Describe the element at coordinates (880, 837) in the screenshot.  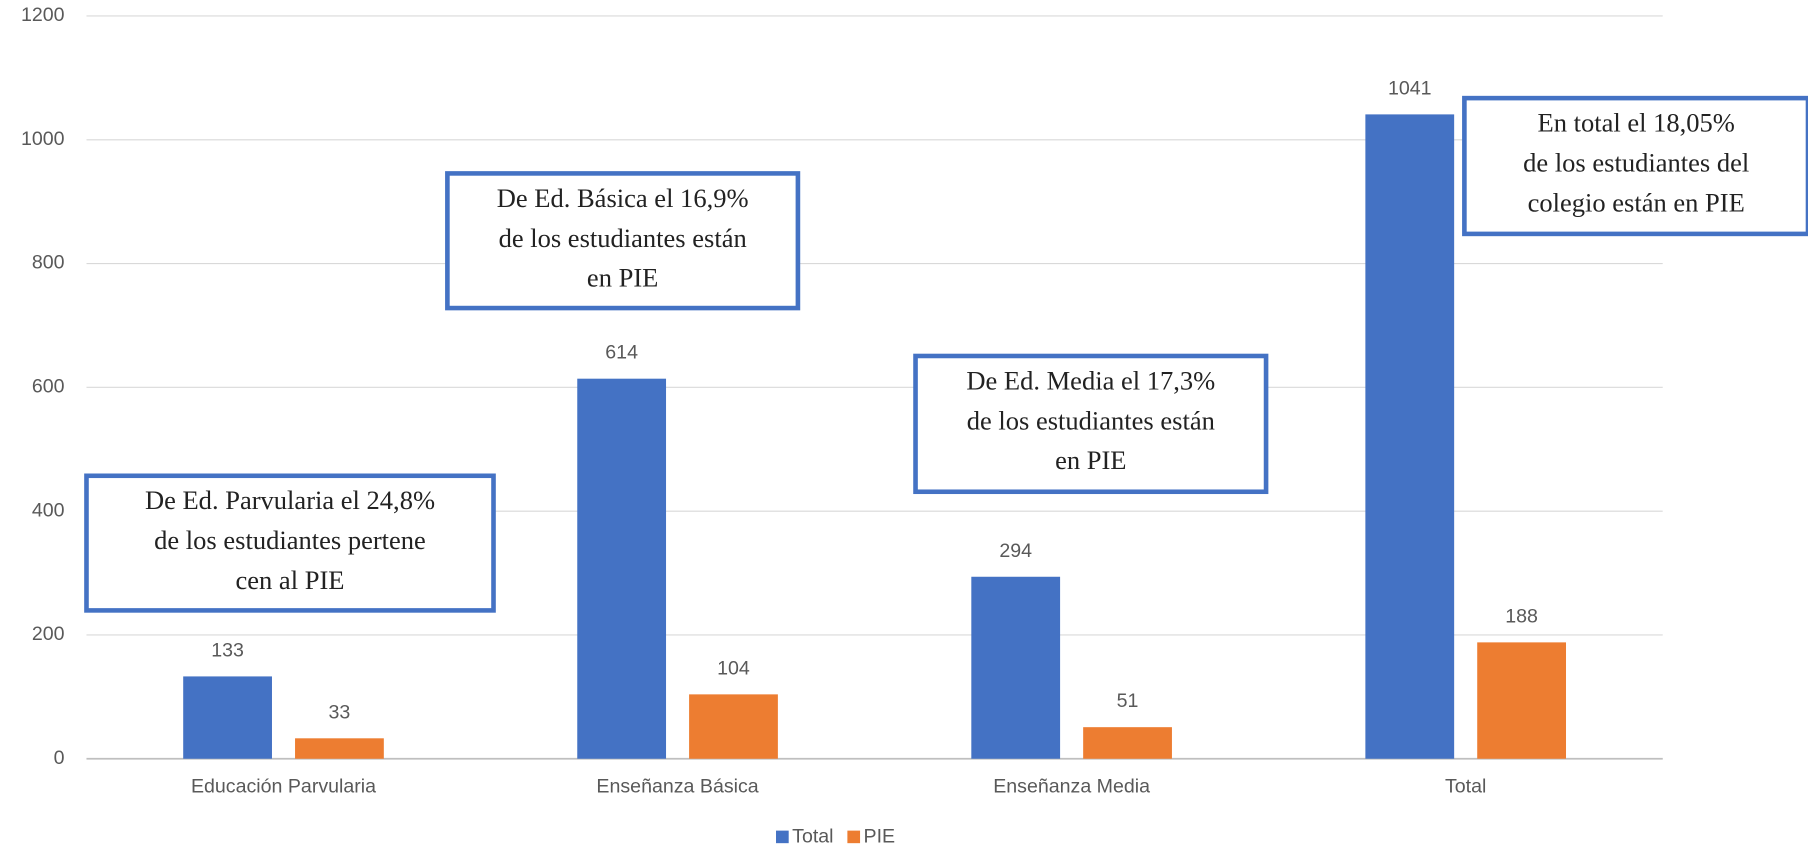
I see `legend-label: PIE` at that location.